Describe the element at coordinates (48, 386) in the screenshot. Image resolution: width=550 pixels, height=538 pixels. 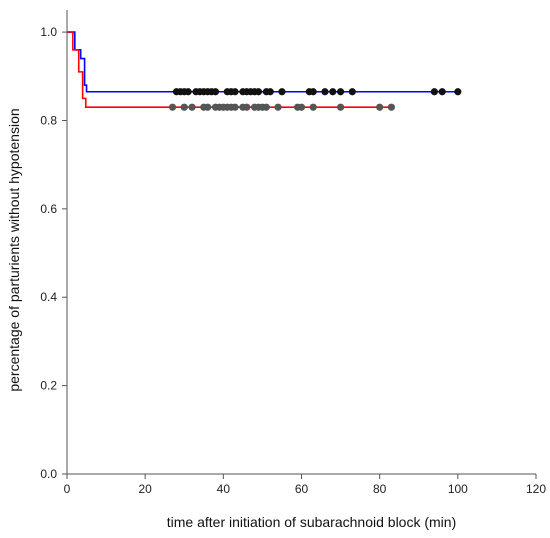
I see `y-tick-label: 0.2` at that location.